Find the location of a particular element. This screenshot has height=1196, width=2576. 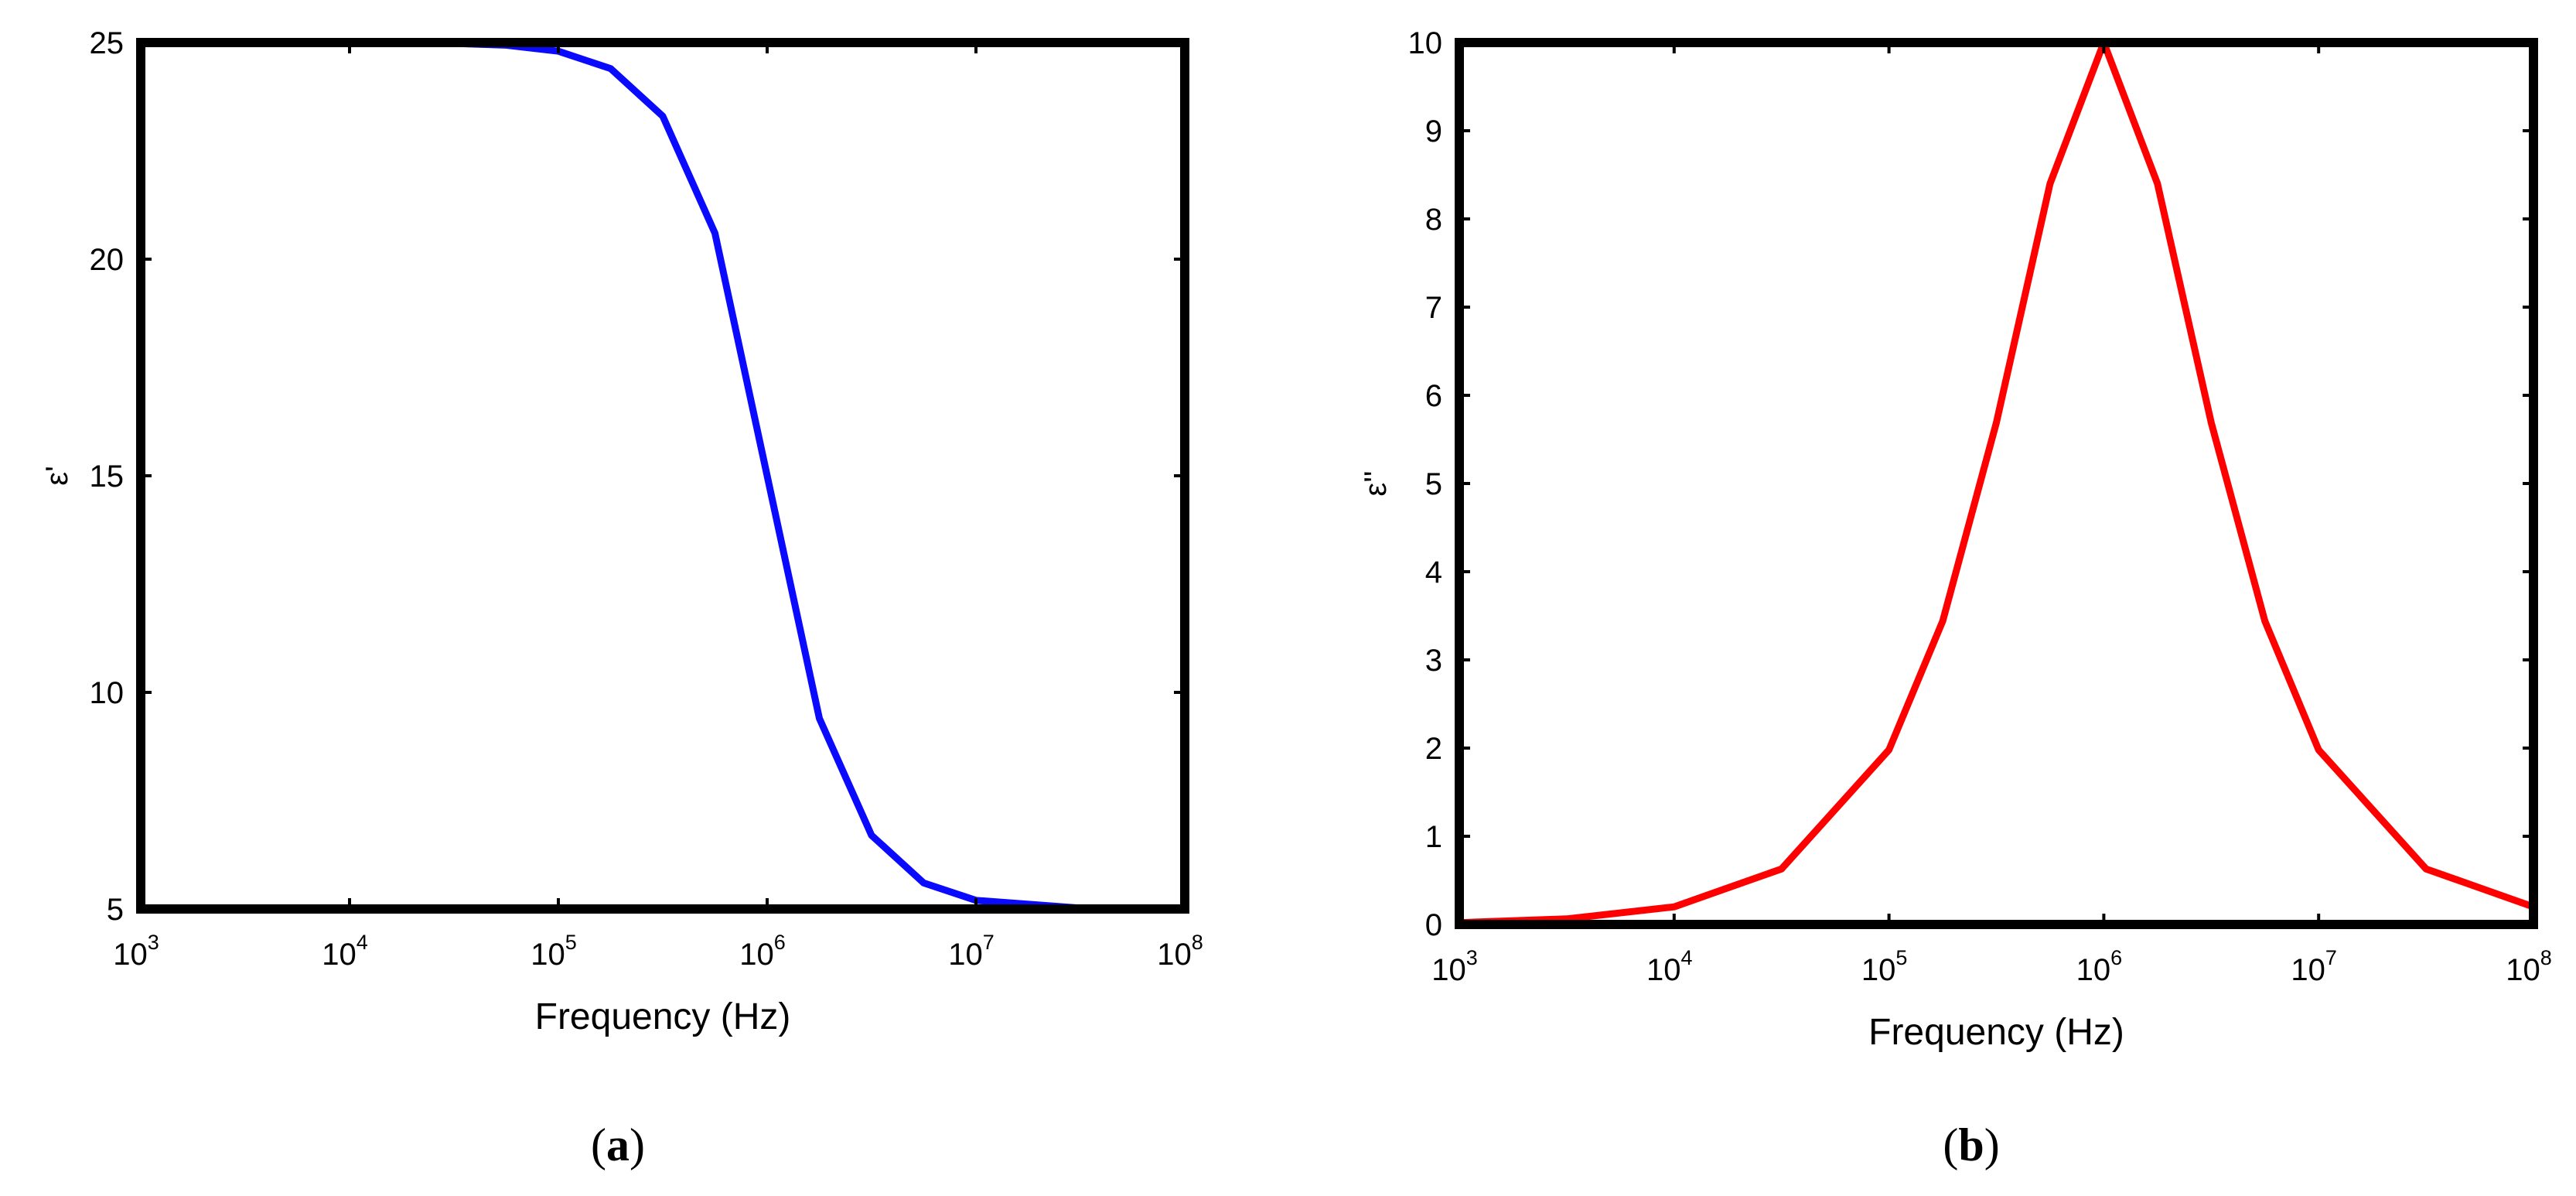

y-tick-label: 2 is located at coordinates (1434, 749).